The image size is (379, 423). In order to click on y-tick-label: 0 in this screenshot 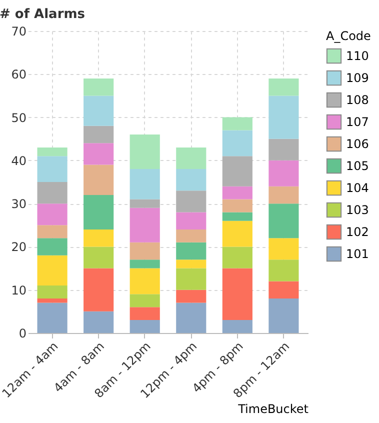, I will do `click(22, 333)`.